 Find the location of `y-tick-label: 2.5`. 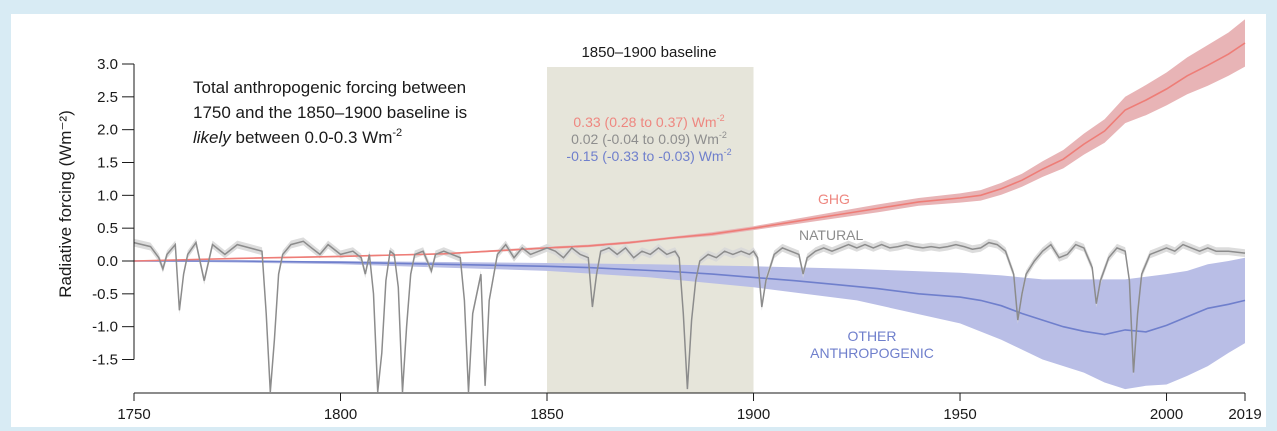

y-tick-label: 2.5 is located at coordinates (107, 97).